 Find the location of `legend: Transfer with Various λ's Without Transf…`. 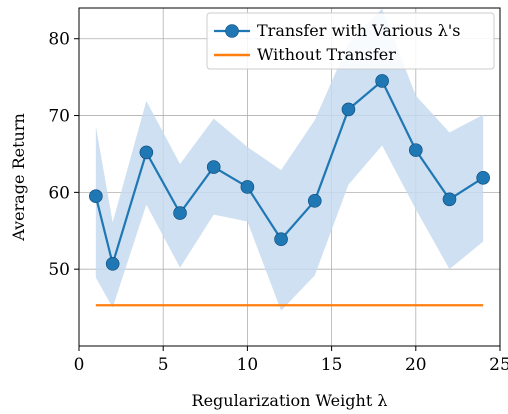

legend: Transfer with Various λ's Without Transf… is located at coordinates (350, 41).